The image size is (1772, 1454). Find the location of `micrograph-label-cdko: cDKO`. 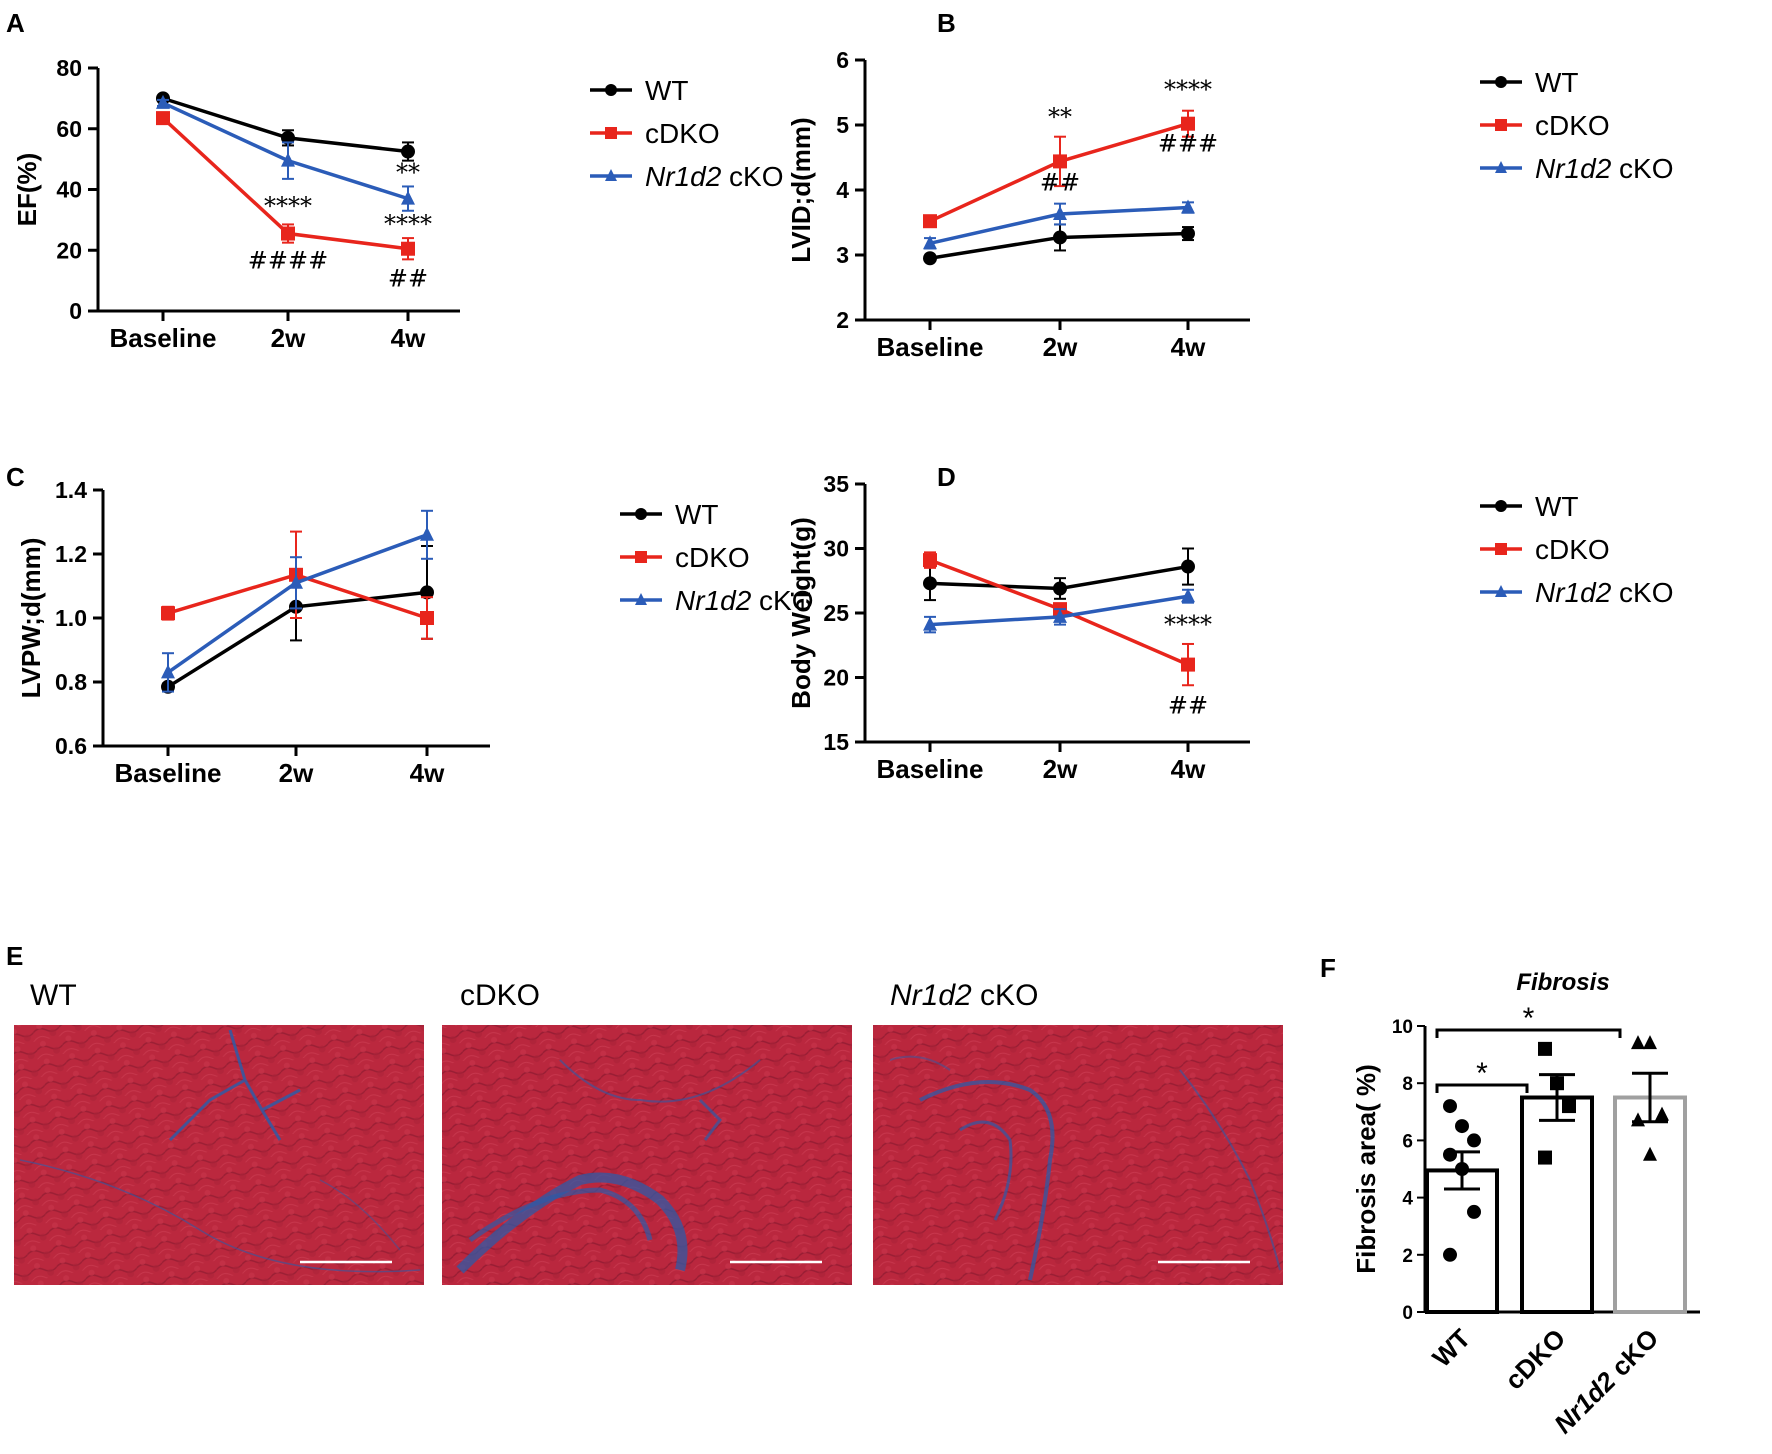

micrograph-label-cdko: cDKO is located at coordinates (500, 995).